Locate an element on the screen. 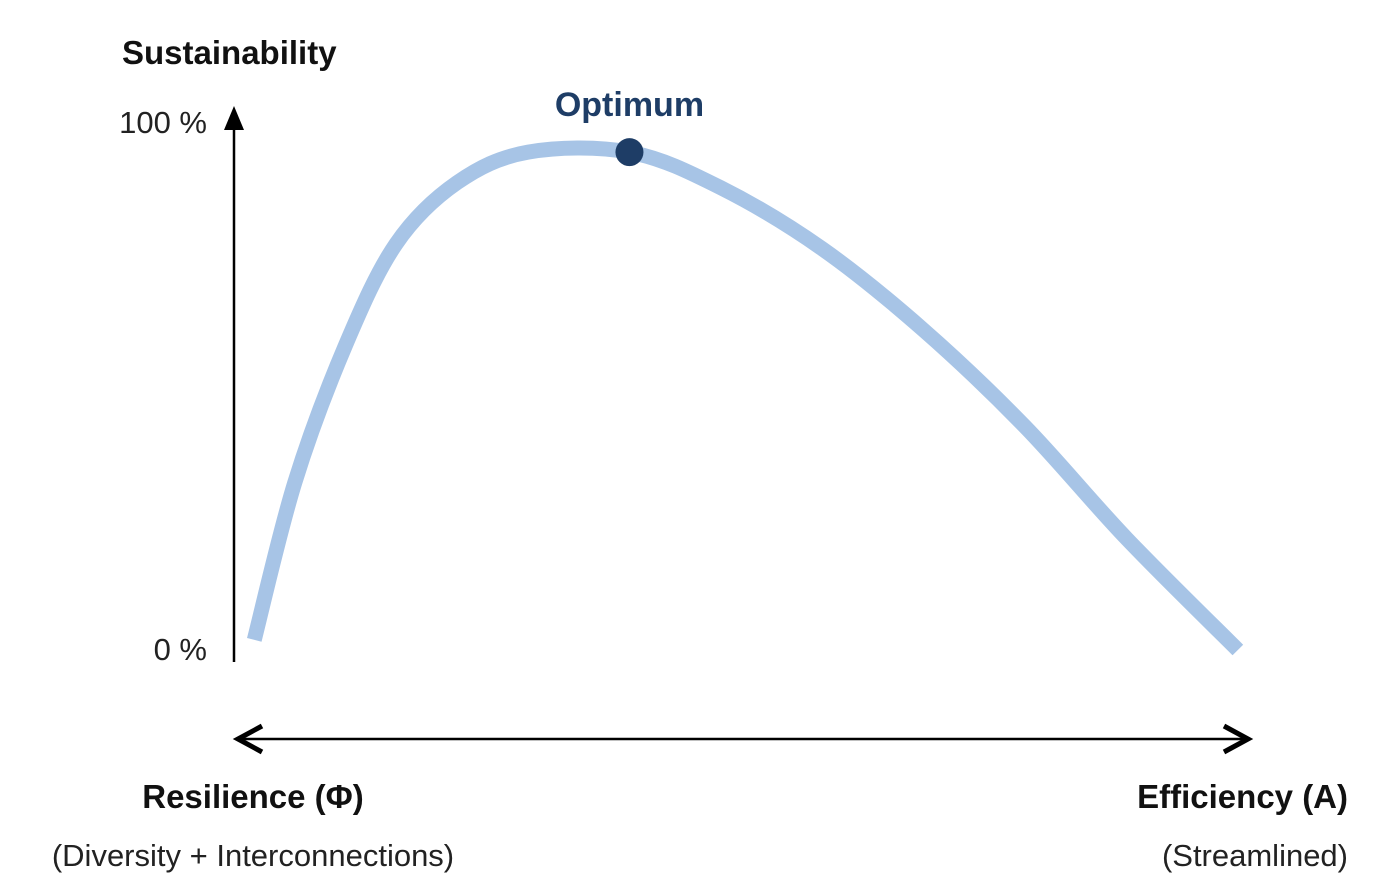 This screenshot has width=1400, height=892. resilience-sublabel: (Diversity + Interconnections) is located at coordinates (253, 855).